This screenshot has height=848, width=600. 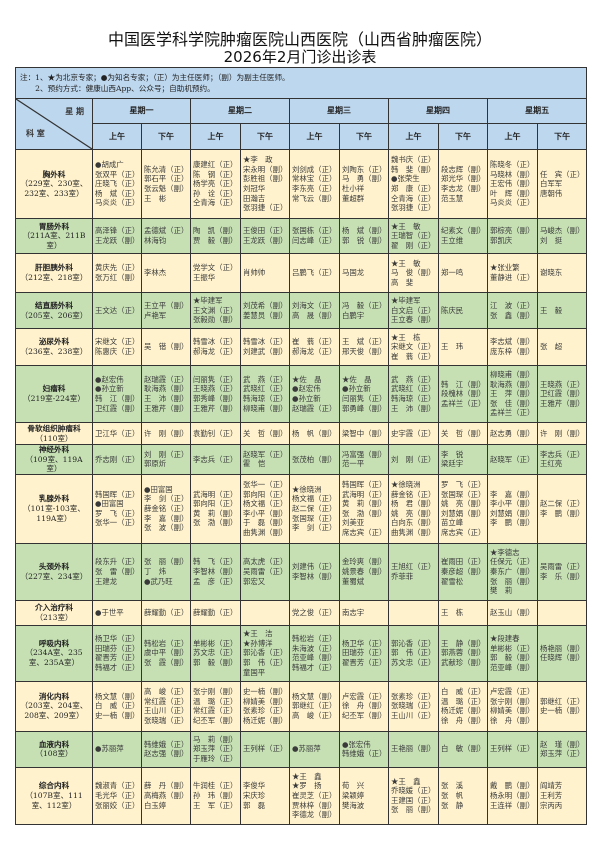 I want to click on doctor-entry: 任 宾（正）, so click(x=562, y=174).